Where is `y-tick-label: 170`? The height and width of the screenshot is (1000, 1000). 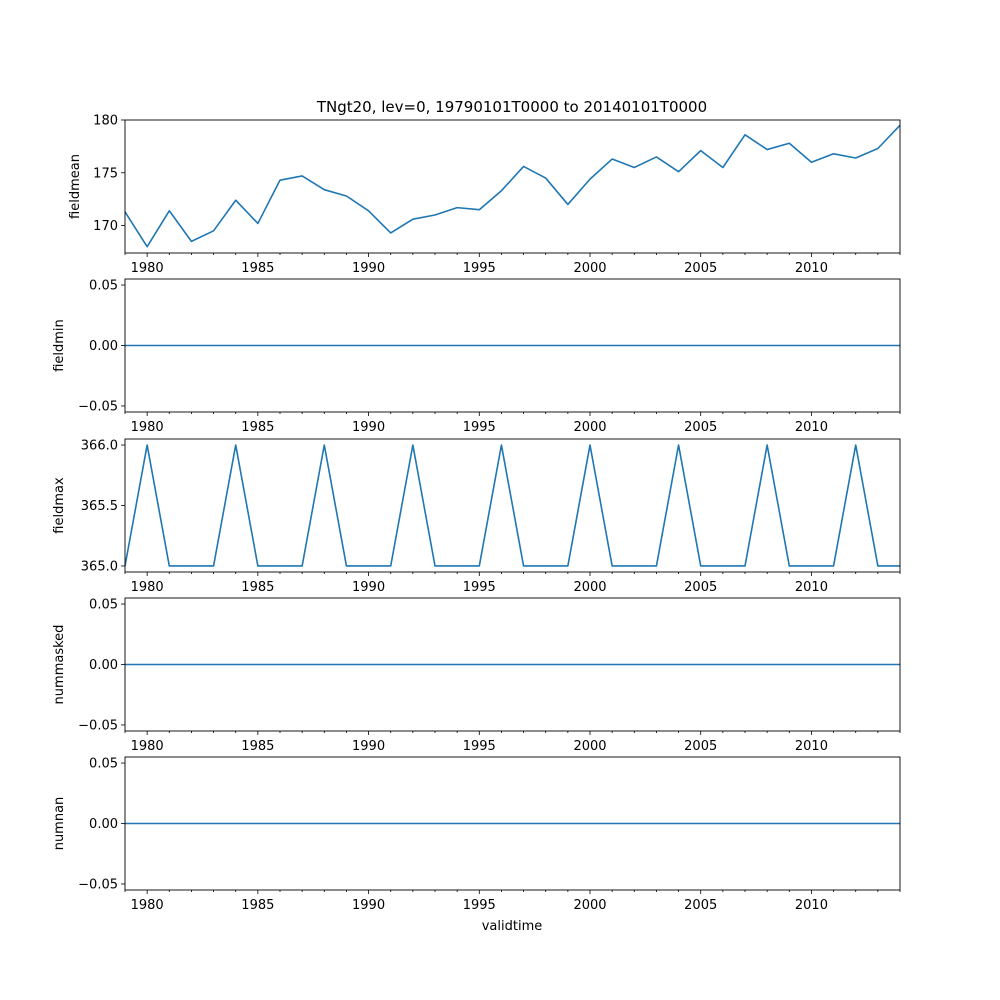
y-tick-label: 170 is located at coordinates (105, 226).